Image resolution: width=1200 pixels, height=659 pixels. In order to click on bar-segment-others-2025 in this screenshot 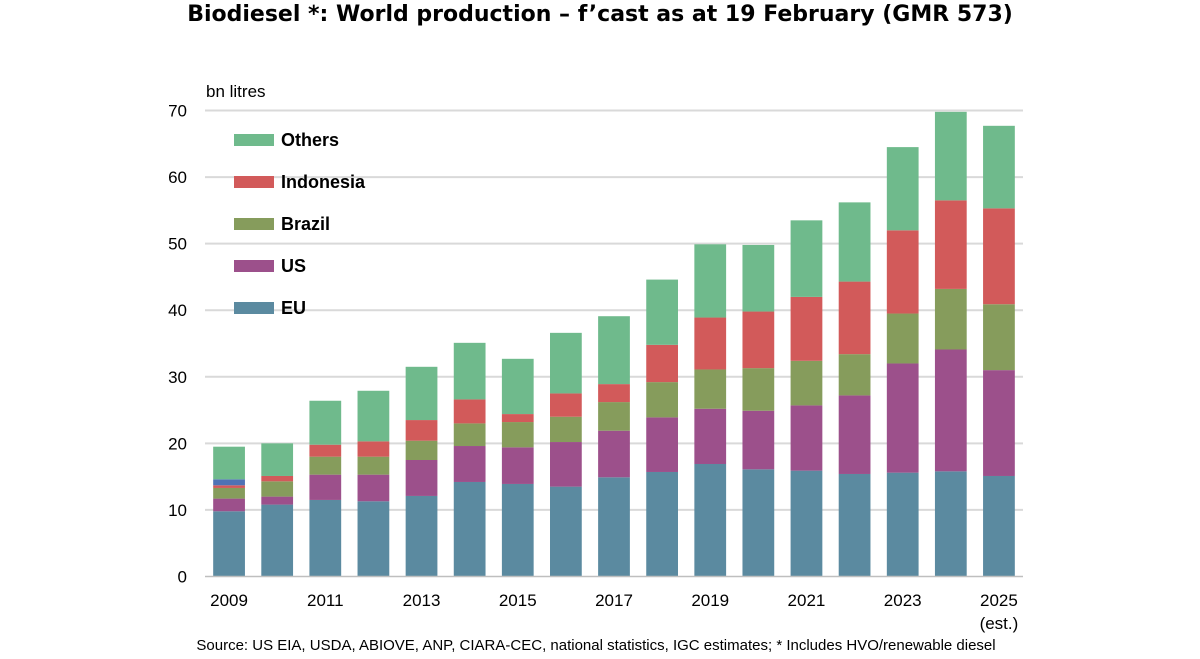, I will do `click(999, 167)`.